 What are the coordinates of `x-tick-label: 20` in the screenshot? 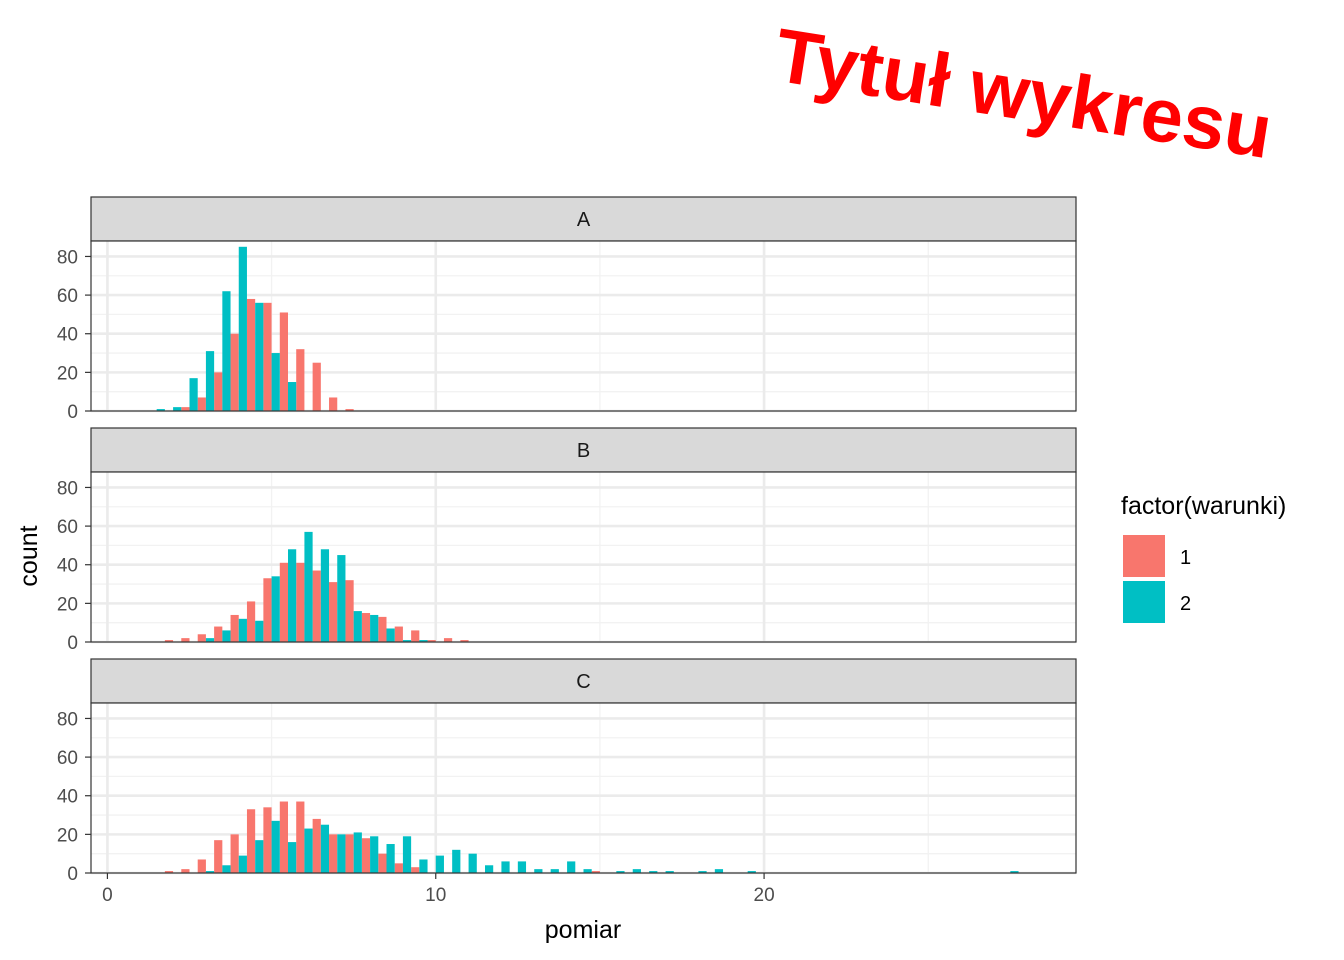 It's located at (764, 895).